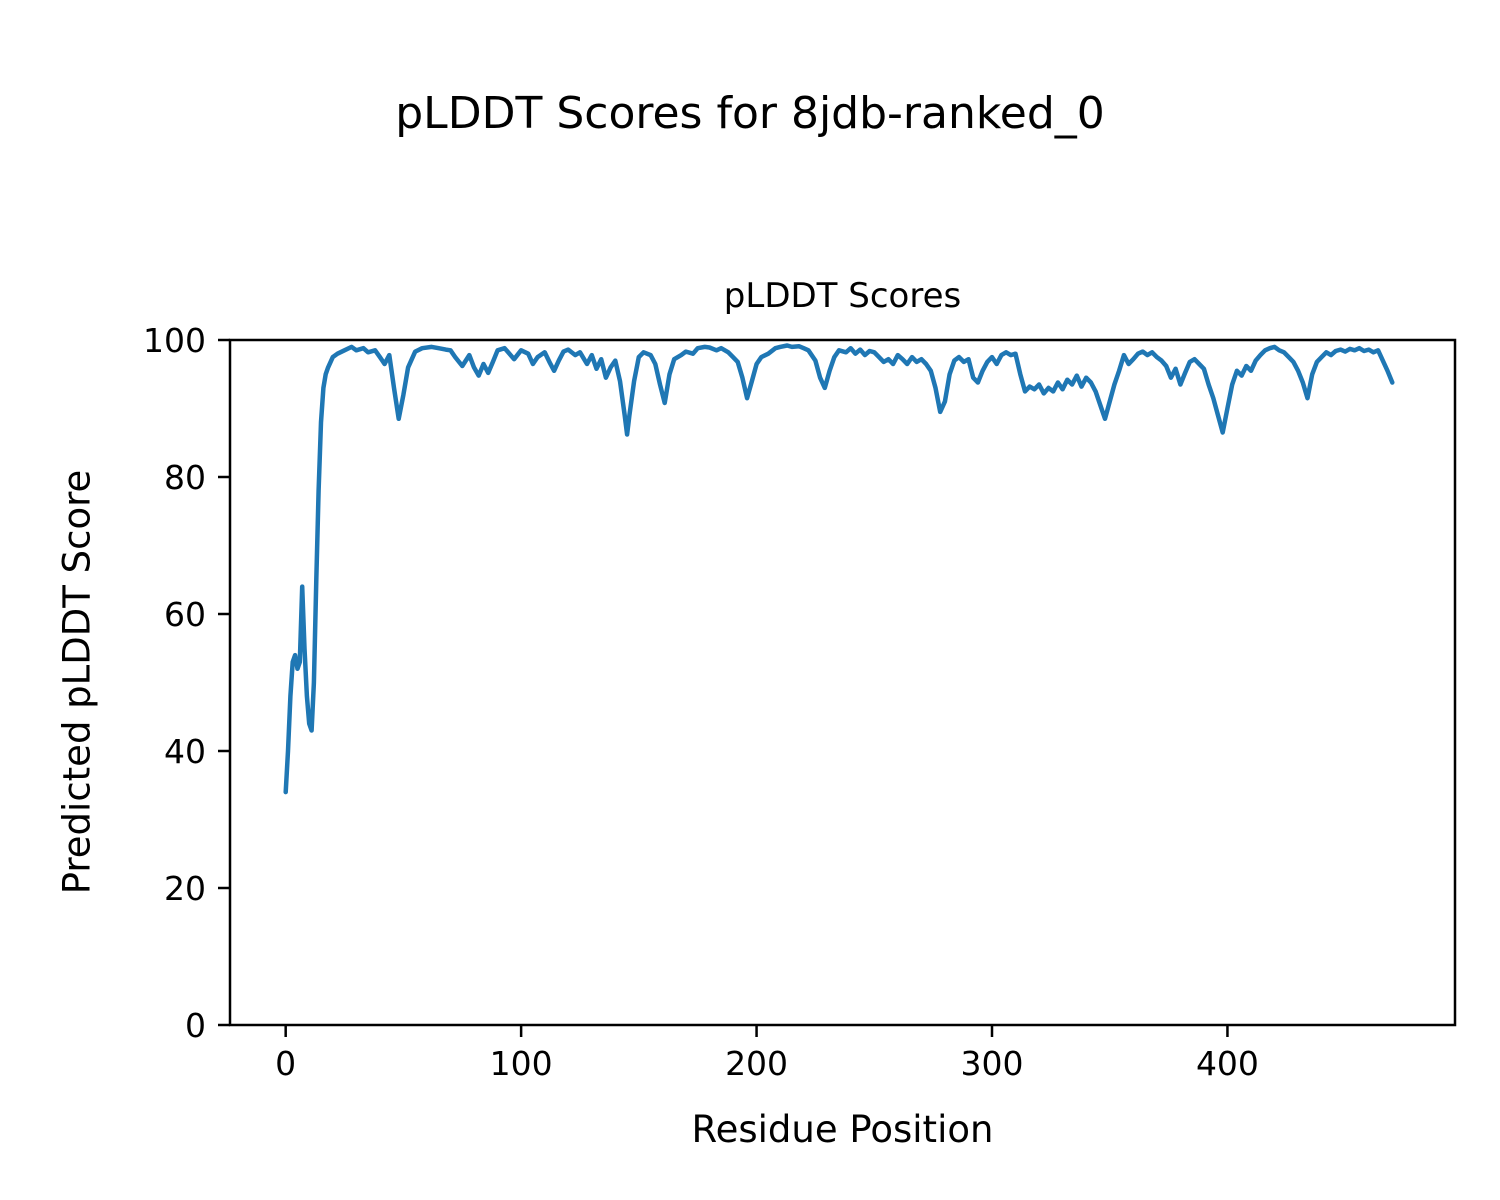 The image size is (1500, 1200). What do you see at coordinates (185, 888) in the screenshot?
I see `y-tick-label: 20` at bounding box center [185, 888].